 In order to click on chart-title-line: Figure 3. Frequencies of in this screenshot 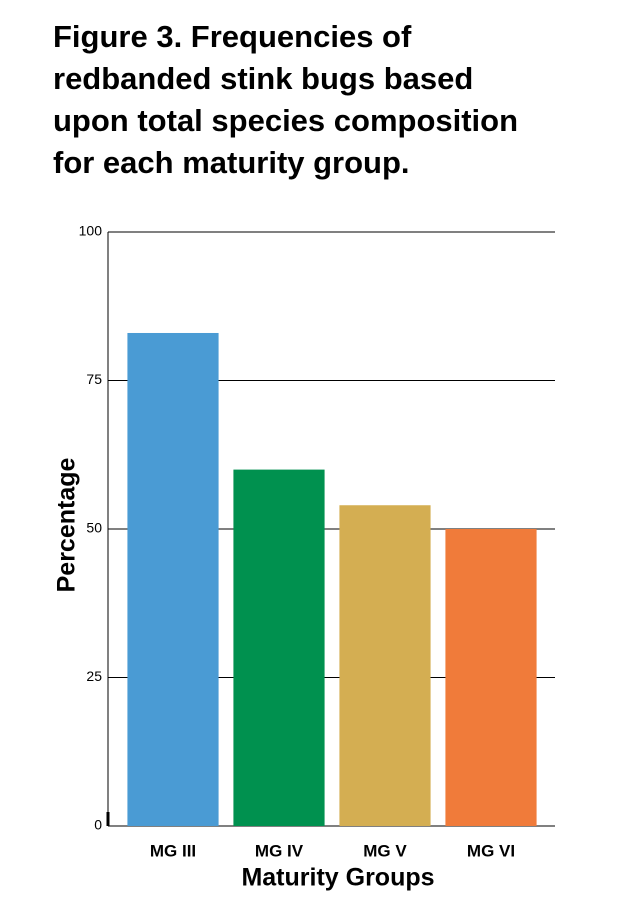, I will do `click(232, 36)`.